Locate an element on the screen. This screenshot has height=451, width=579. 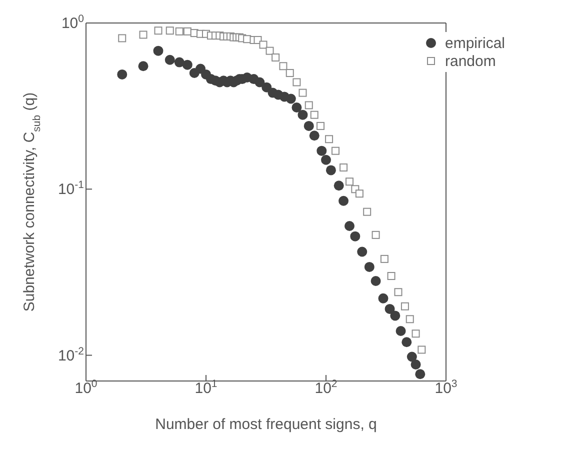
x-tick-label: 10$^{3}$ is located at coordinates (446, 387).